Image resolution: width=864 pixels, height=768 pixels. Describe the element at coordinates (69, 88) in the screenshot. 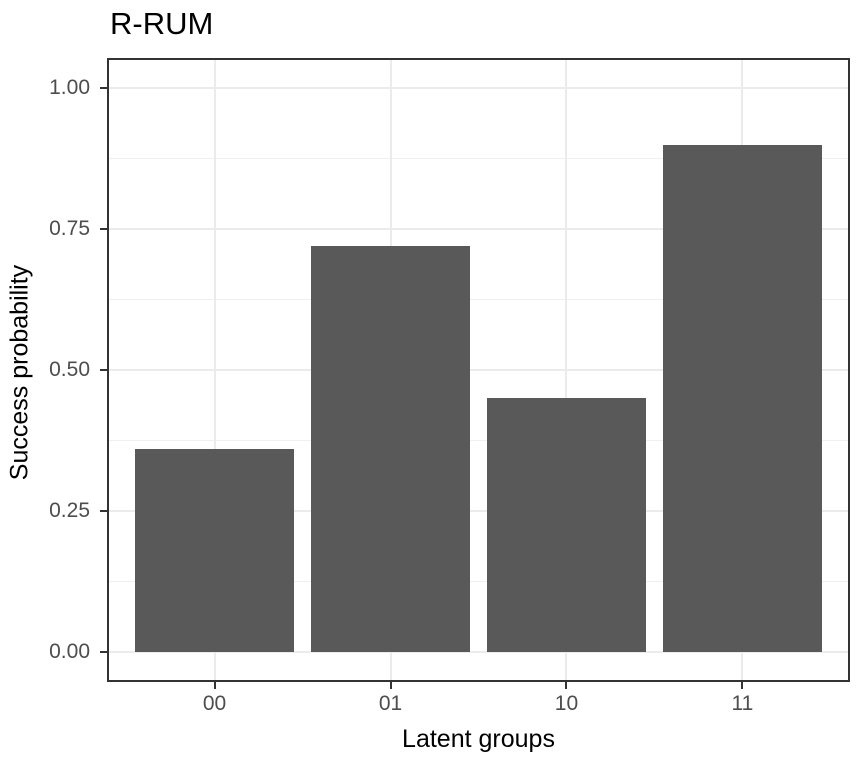

I see `y-tick-label: 1.00` at that location.